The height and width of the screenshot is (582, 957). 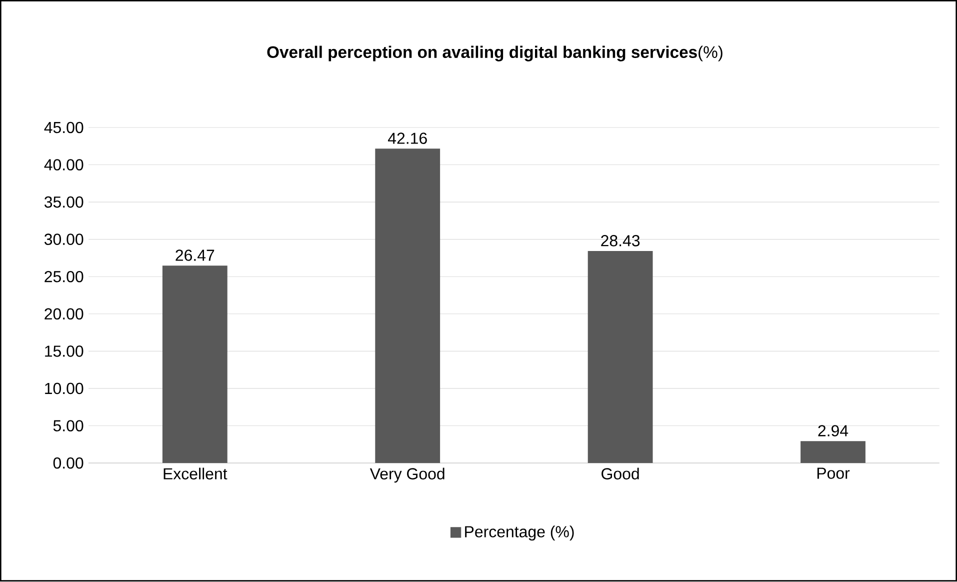 What do you see at coordinates (64, 128) in the screenshot?
I see `y-tick-label: 45.00` at bounding box center [64, 128].